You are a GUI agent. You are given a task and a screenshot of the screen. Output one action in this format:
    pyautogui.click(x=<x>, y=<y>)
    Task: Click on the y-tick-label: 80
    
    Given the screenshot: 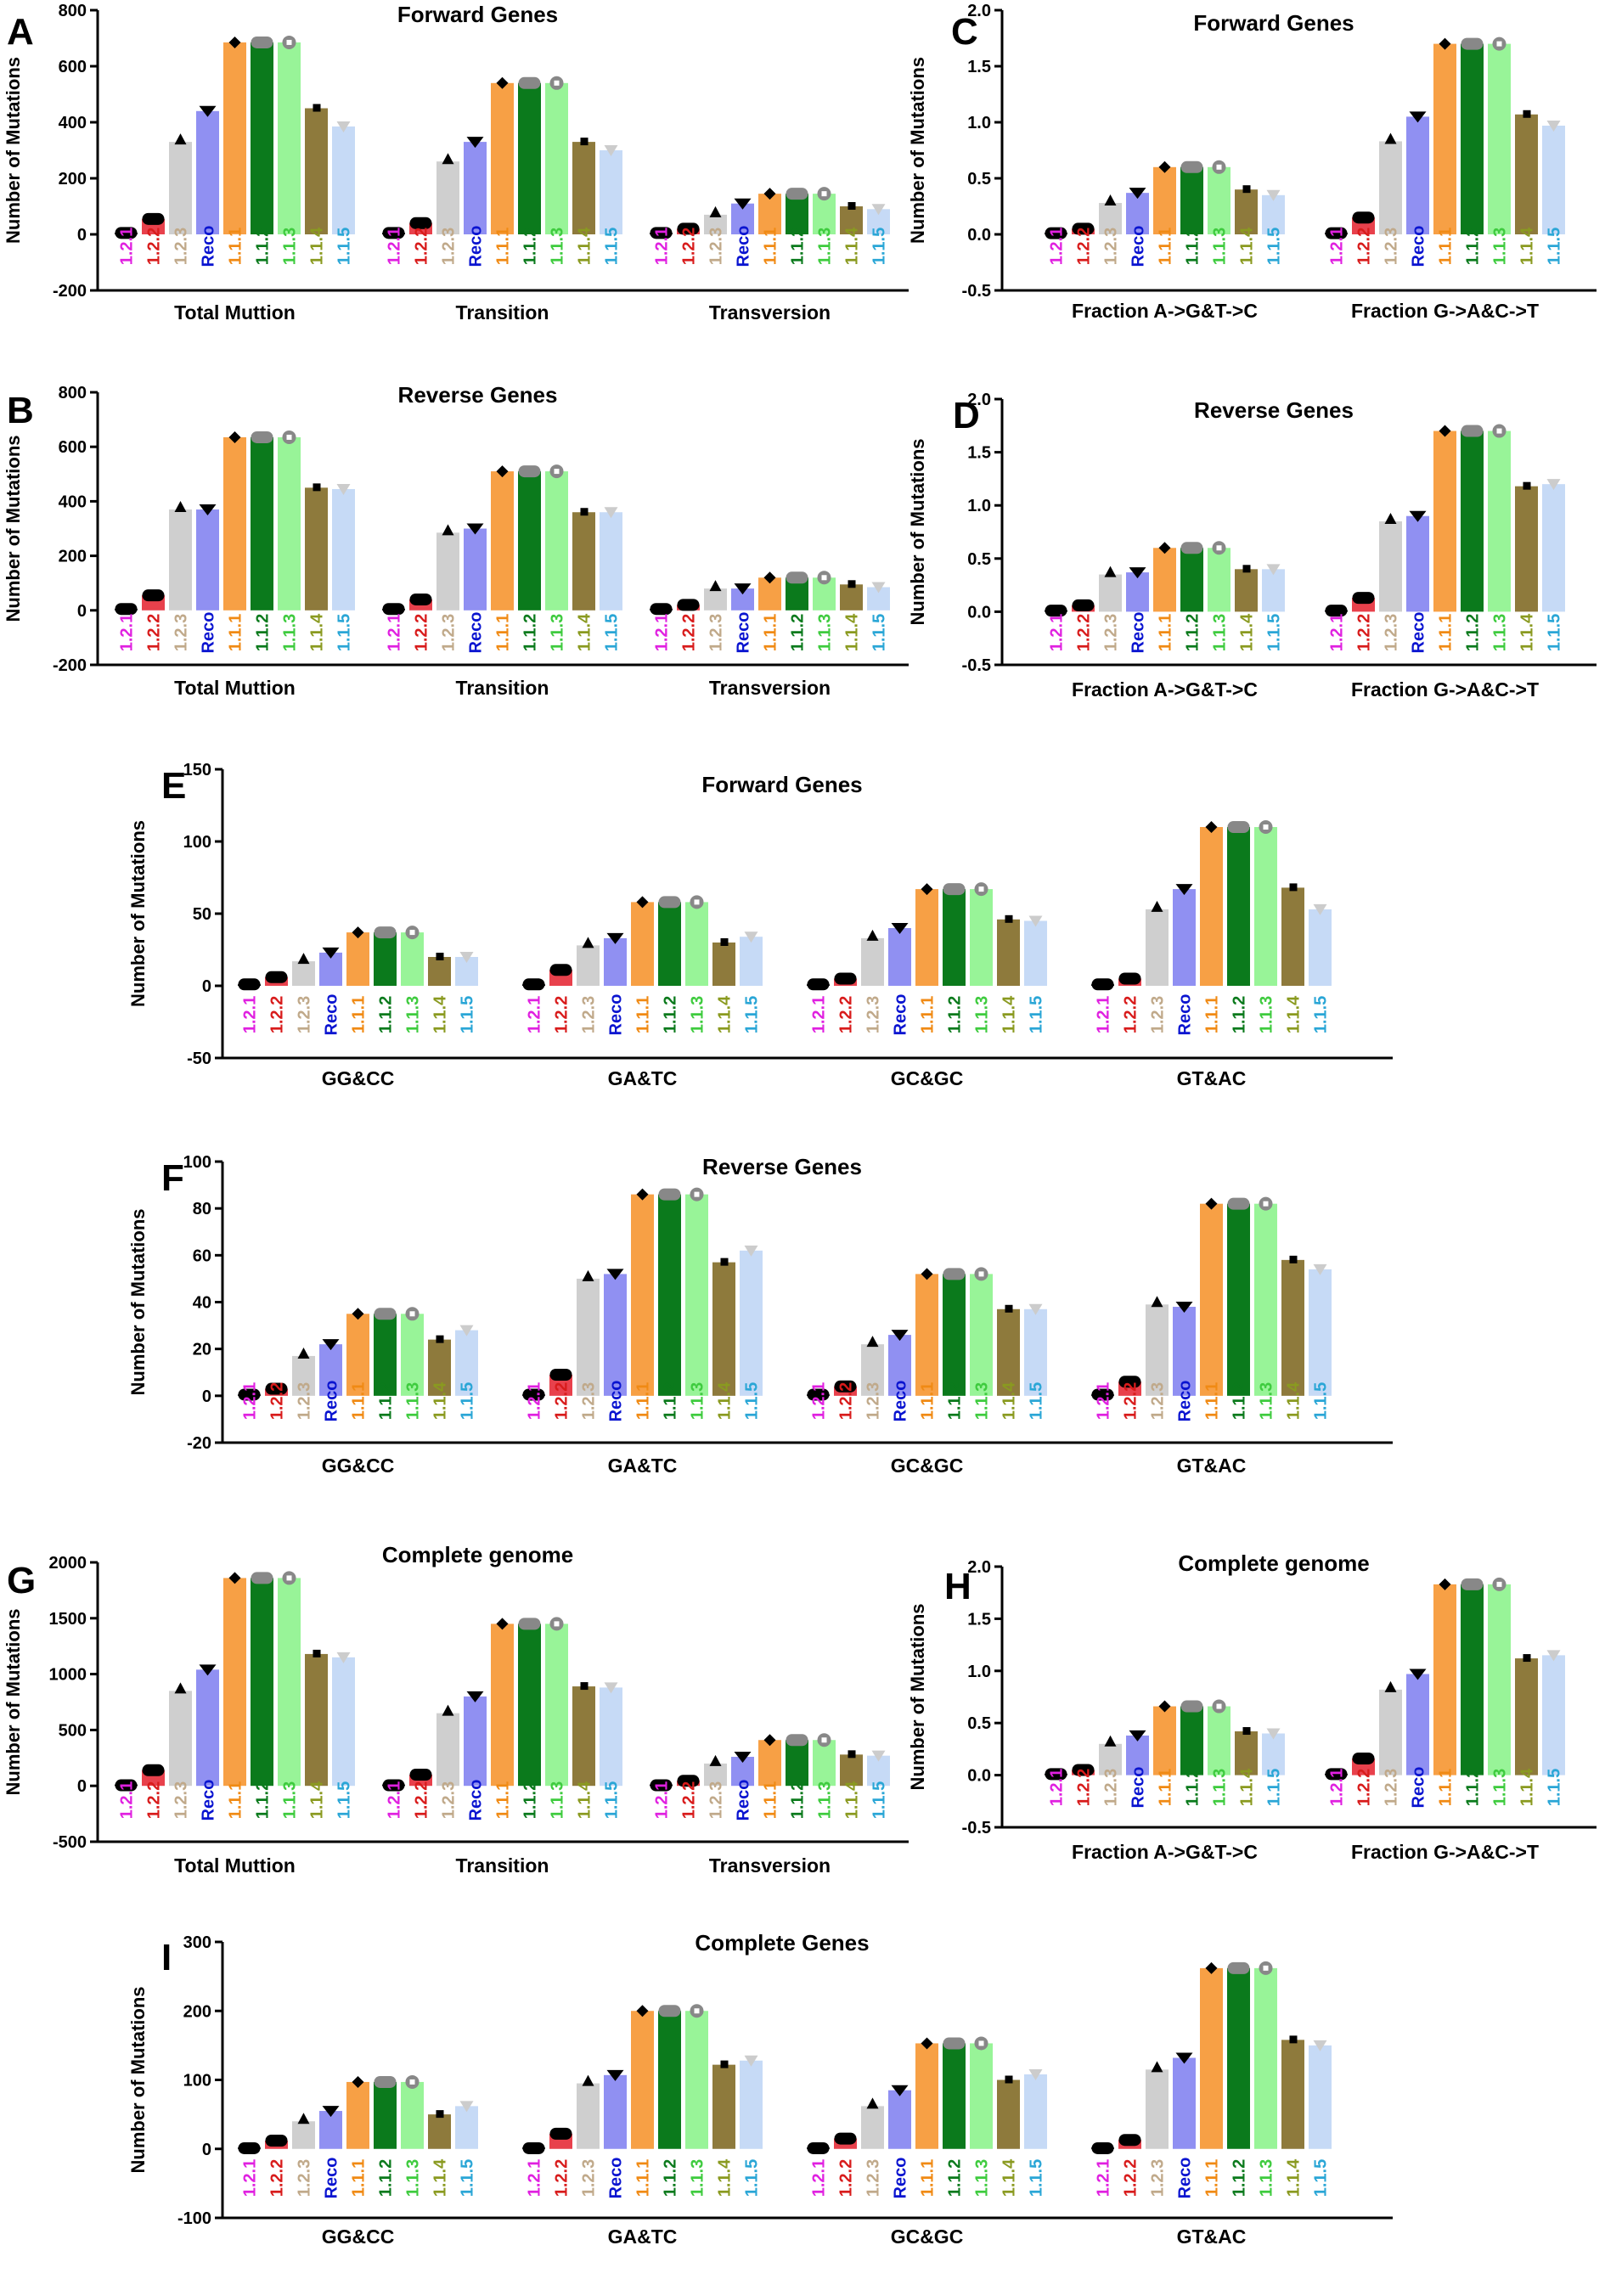 What is the action you would take?
    pyautogui.click(x=202, y=1209)
    